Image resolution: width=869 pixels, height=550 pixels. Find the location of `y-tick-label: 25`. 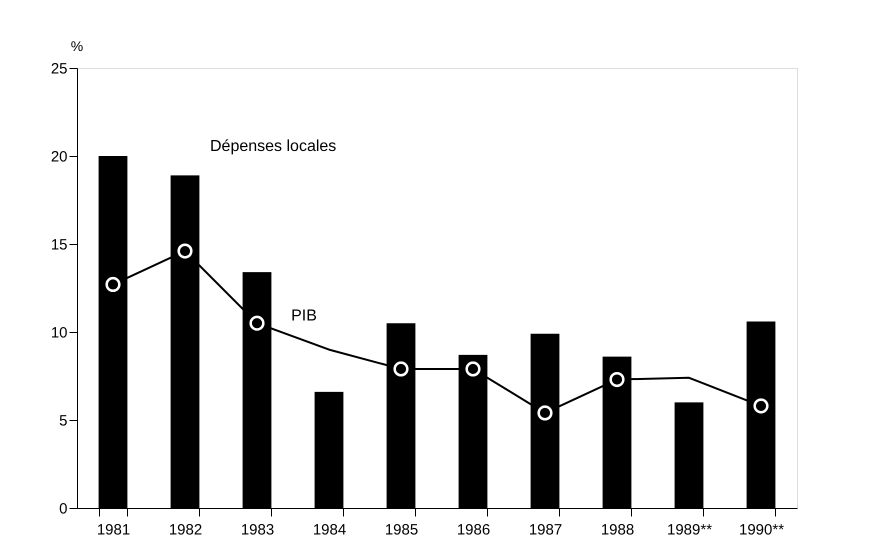

y-tick-label: 25 is located at coordinates (59, 69).